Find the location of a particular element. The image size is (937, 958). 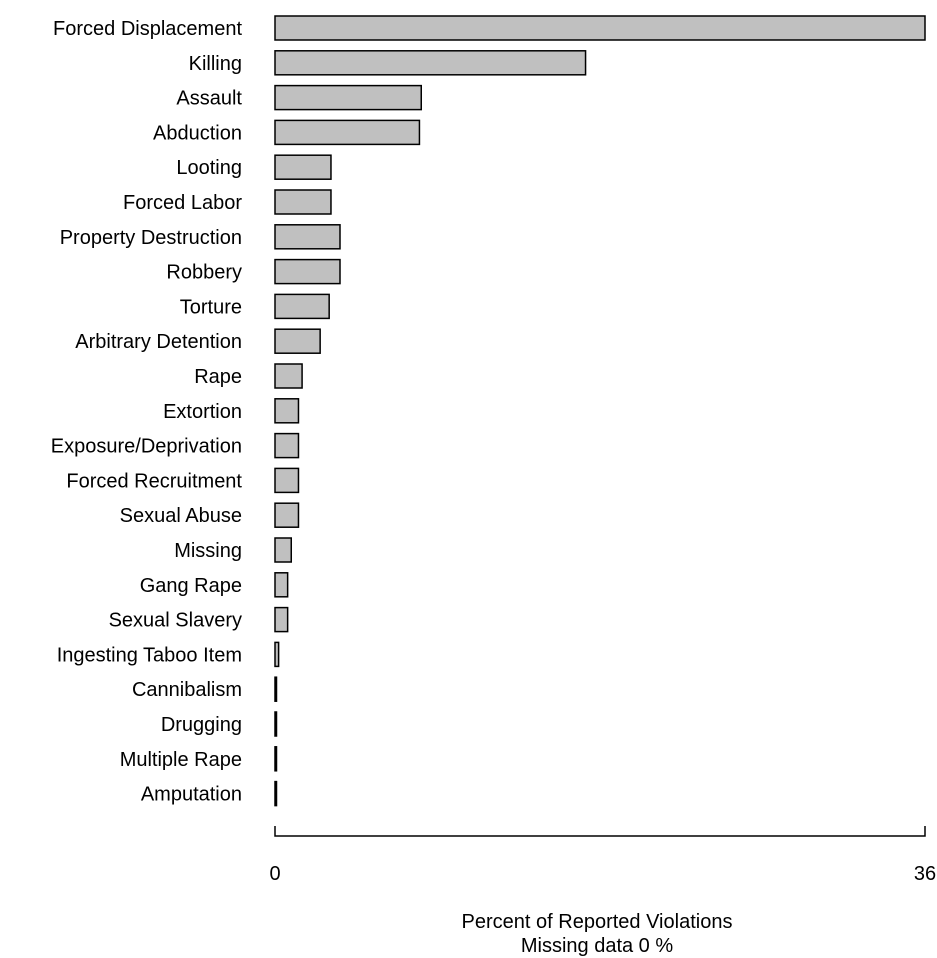

category-label: Rape is located at coordinates (218, 377).